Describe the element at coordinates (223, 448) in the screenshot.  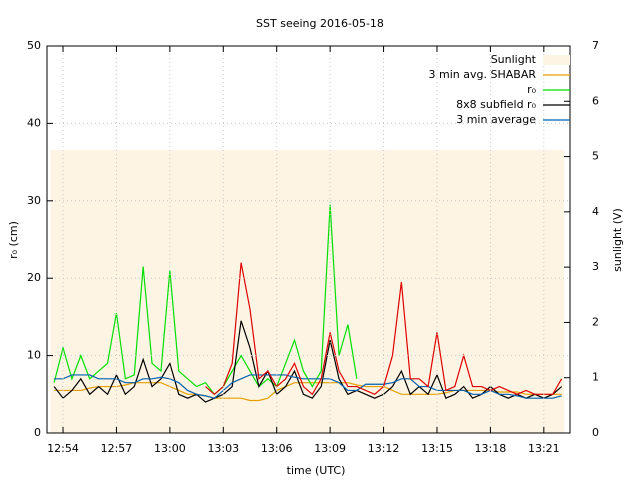
I see `x-tick-label: 13:03` at that location.